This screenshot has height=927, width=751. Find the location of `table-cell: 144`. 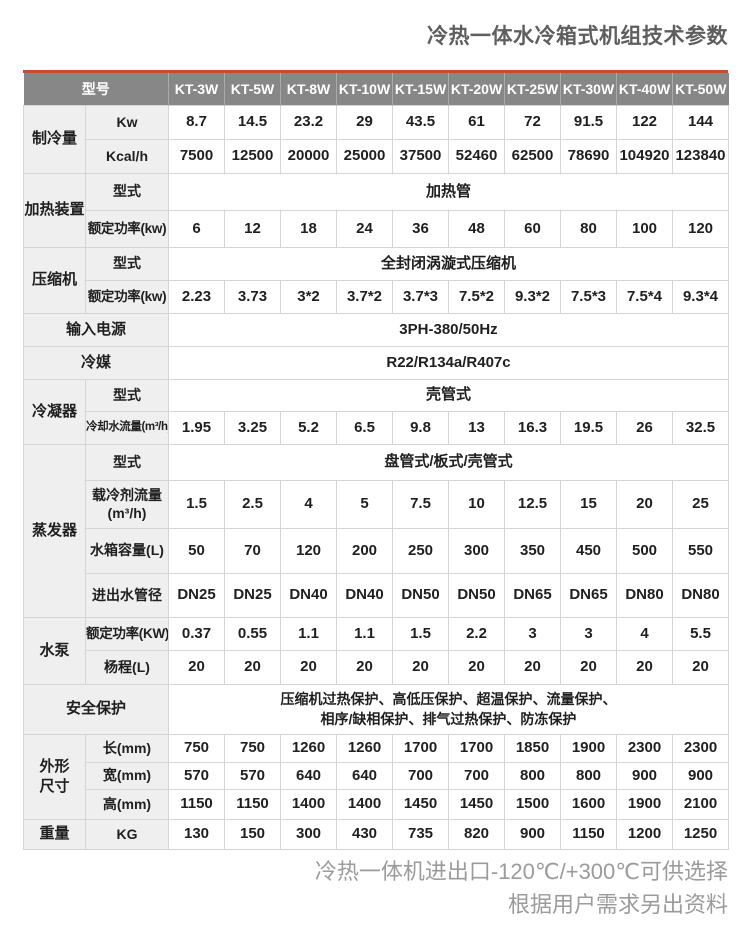

table-cell: 144 is located at coordinates (700, 122).